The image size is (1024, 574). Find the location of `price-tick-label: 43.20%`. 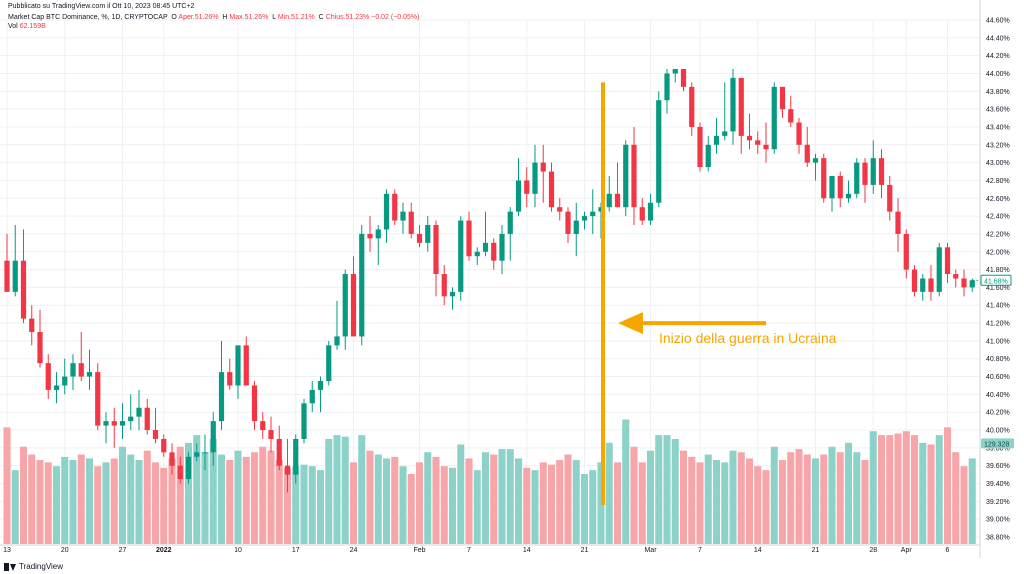

price-tick-label: 43.20% is located at coordinates (998, 145).